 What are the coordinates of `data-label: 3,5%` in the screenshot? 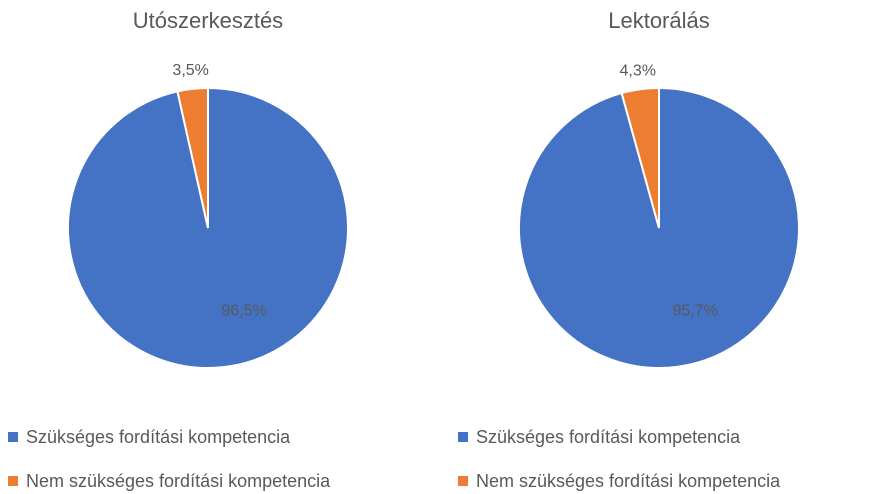 It's located at (190, 70).